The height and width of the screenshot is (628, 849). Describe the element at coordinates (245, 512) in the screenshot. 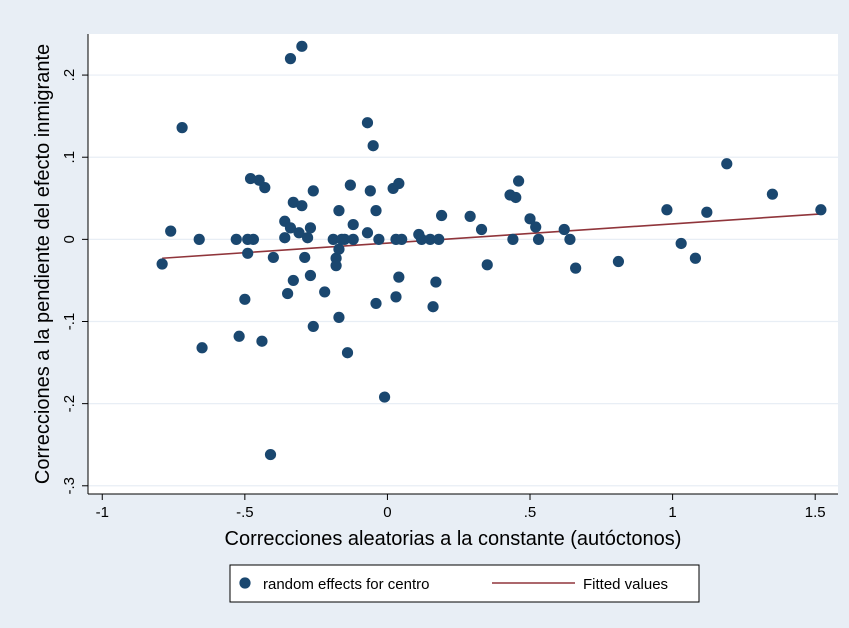

I see `x-tick-label-1: -.5` at that location.